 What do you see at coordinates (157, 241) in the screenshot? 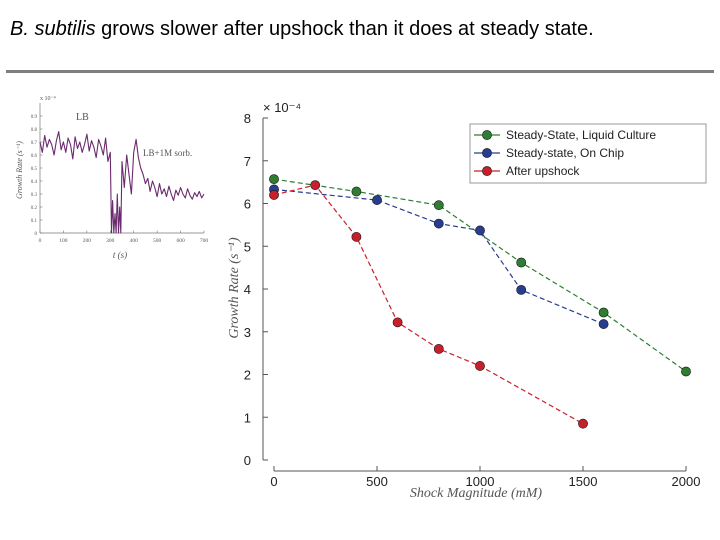
I see `inset-x-tick-label: 500` at bounding box center [157, 241].